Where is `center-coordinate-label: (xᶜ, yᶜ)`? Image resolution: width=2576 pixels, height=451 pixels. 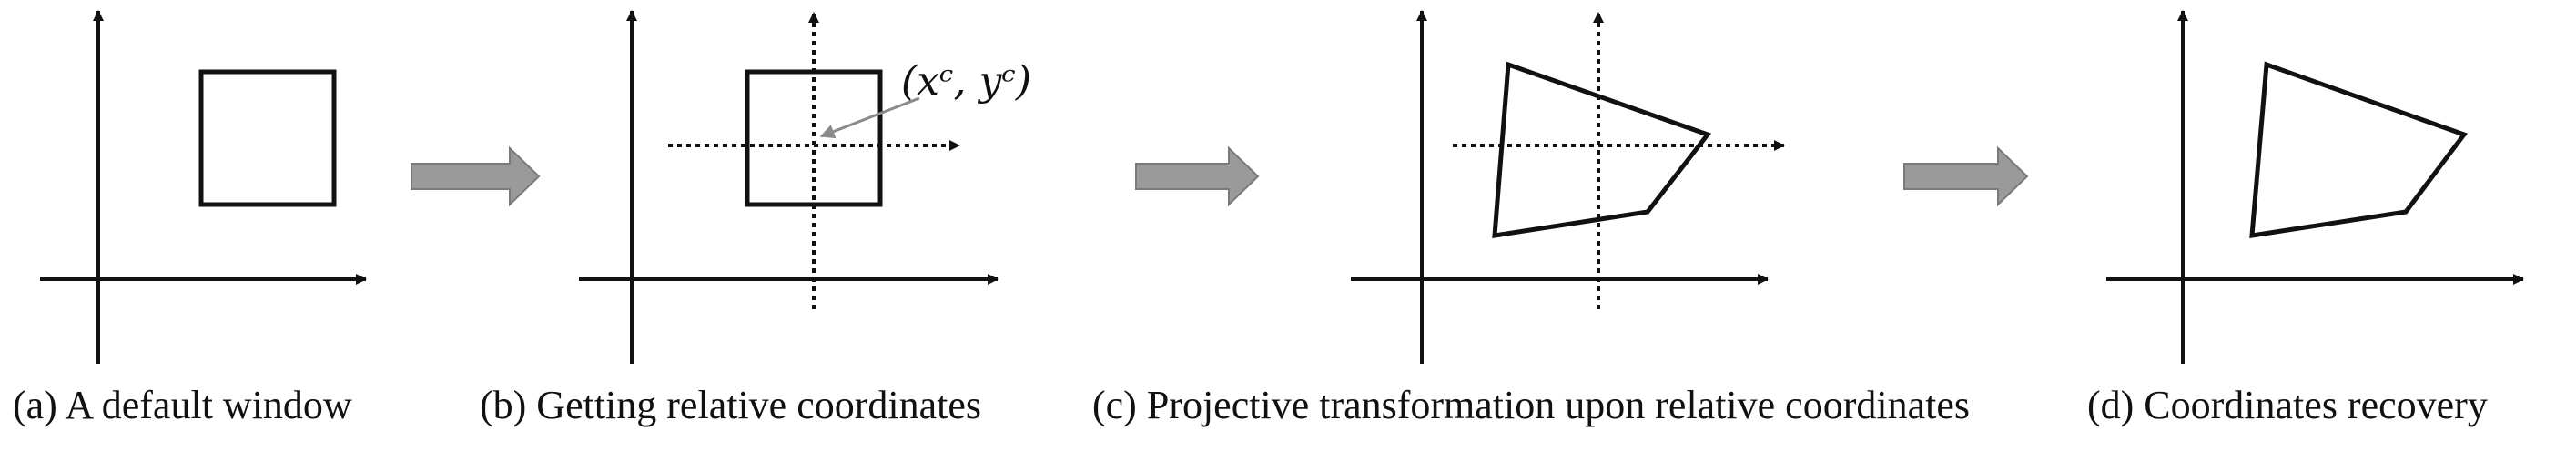 center-coordinate-label: (xᶜ, yᶜ) is located at coordinates (966, 82).